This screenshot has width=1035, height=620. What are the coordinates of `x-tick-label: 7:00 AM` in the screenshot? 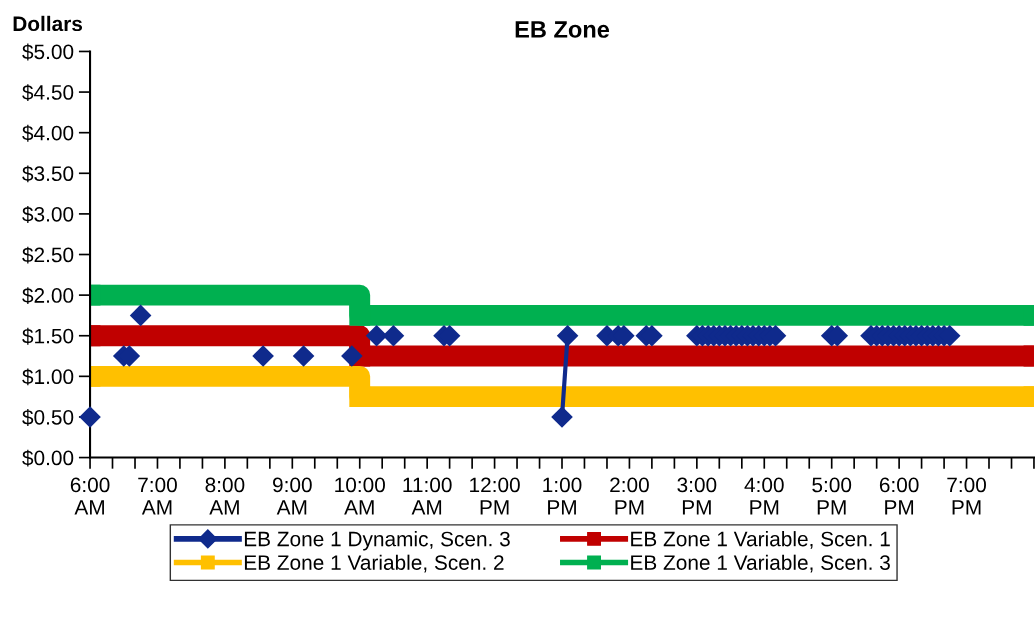 It's located at (157, 496).